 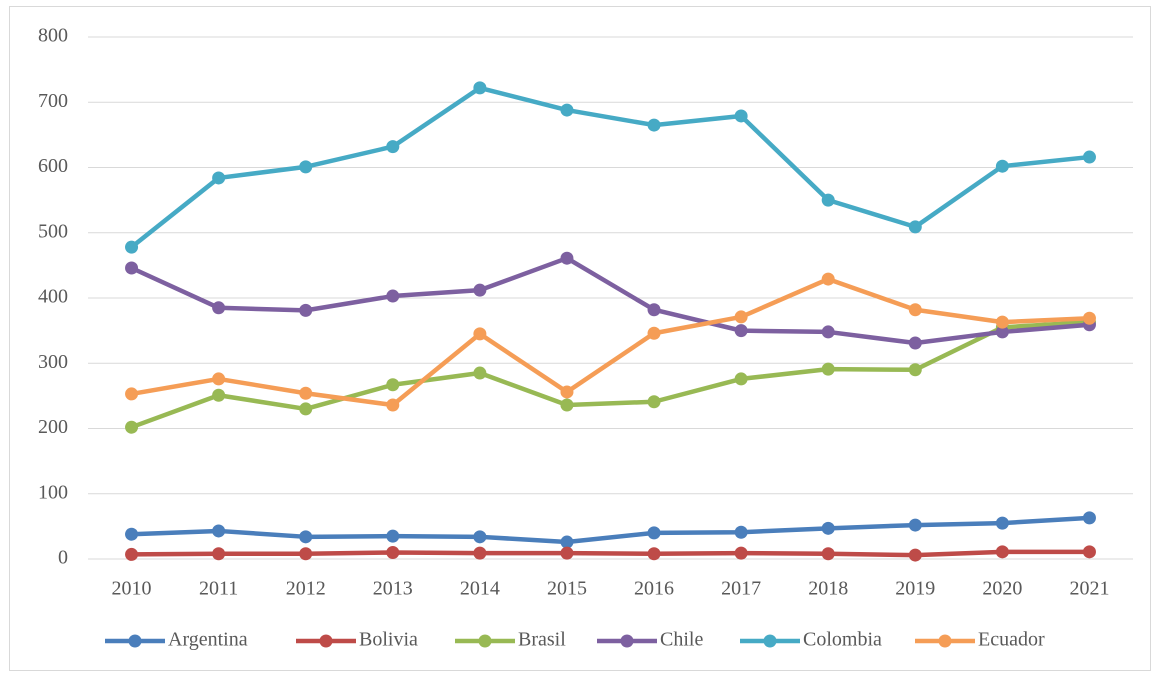 What do you see at coordinates (53, 297) in the screenshot?
I see `y-tick-label: 400` at bounding box center [53, 297].